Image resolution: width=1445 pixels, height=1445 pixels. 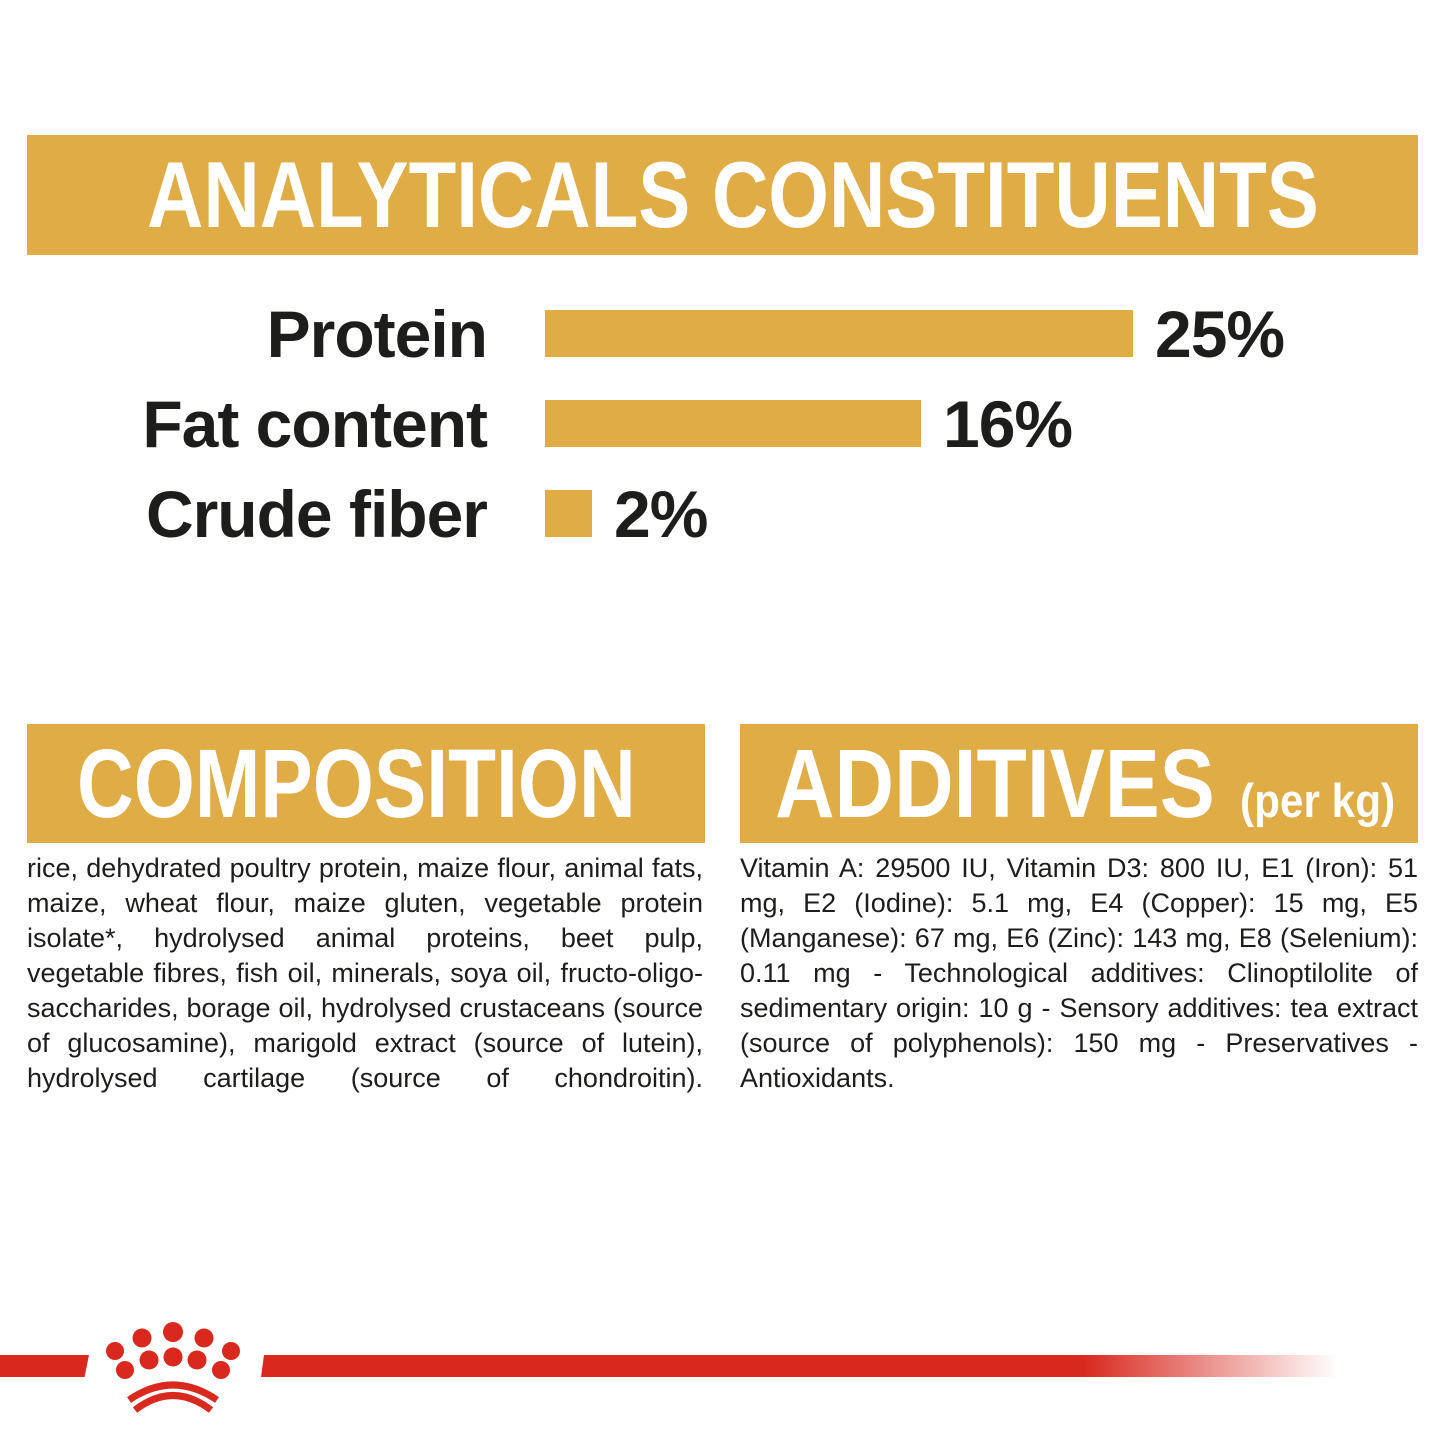 What do you see at coordinates (1220, 333) in the screenshot?
I see `chart-value-label: 25%` at bounding box center [1220, 333].